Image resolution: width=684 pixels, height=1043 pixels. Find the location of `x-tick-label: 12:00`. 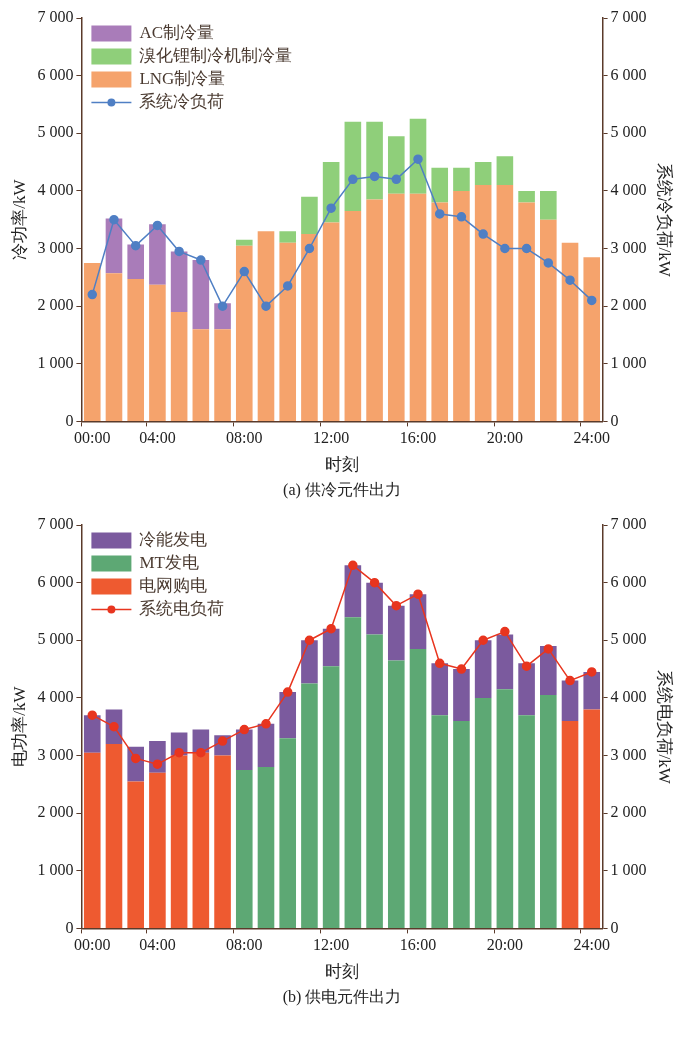

x-tick-label: 12:00 is located at coordinates (331, 945).